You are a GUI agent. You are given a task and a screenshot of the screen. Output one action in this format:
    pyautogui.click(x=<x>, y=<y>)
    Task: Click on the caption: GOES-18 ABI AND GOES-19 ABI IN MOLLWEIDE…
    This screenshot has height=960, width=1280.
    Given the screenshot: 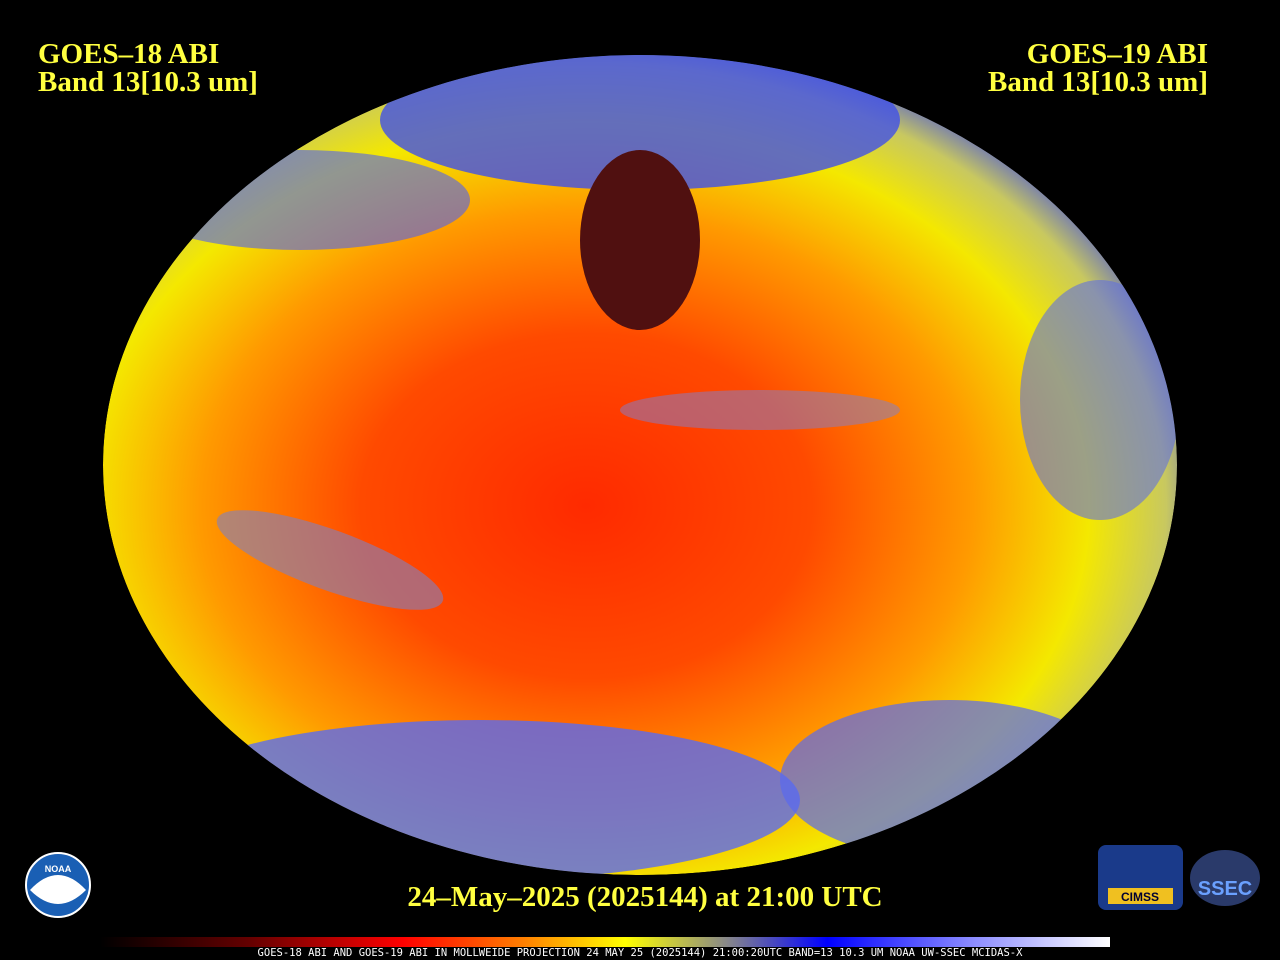 What is the action you would take?
    pyautogui.click(x=641, y=953)
    